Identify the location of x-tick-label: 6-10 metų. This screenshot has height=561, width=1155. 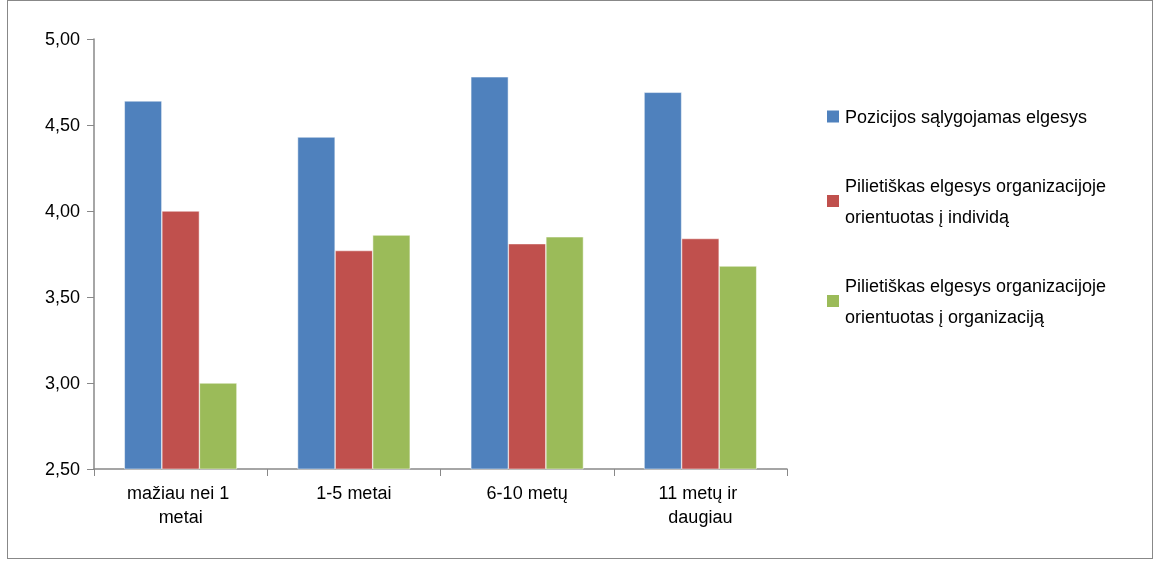
(527, 493).